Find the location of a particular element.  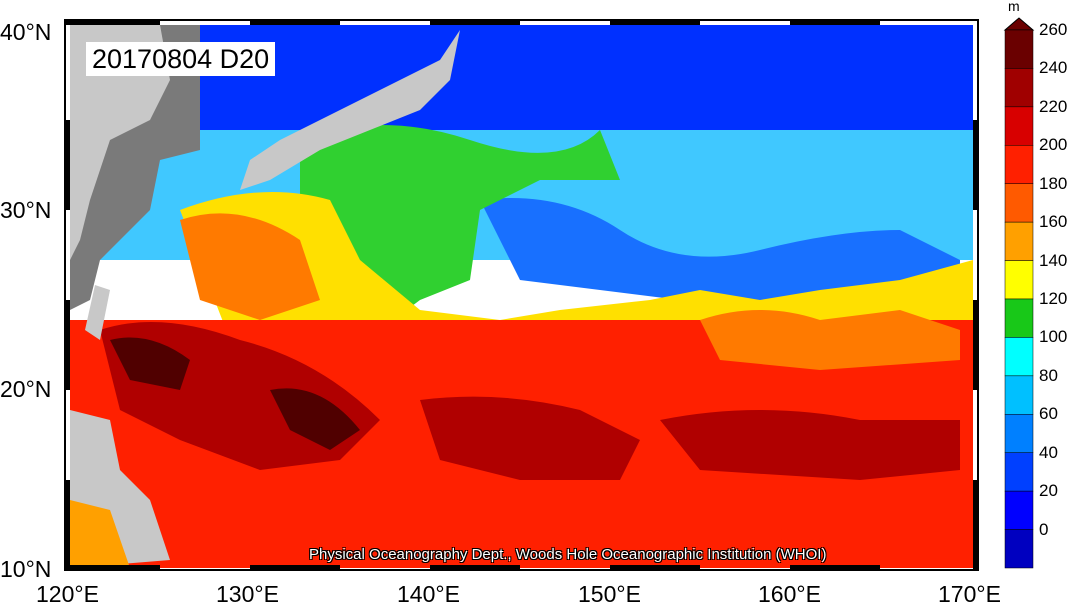

colorbar-label: 260 is located at coordinates (1053, 29).